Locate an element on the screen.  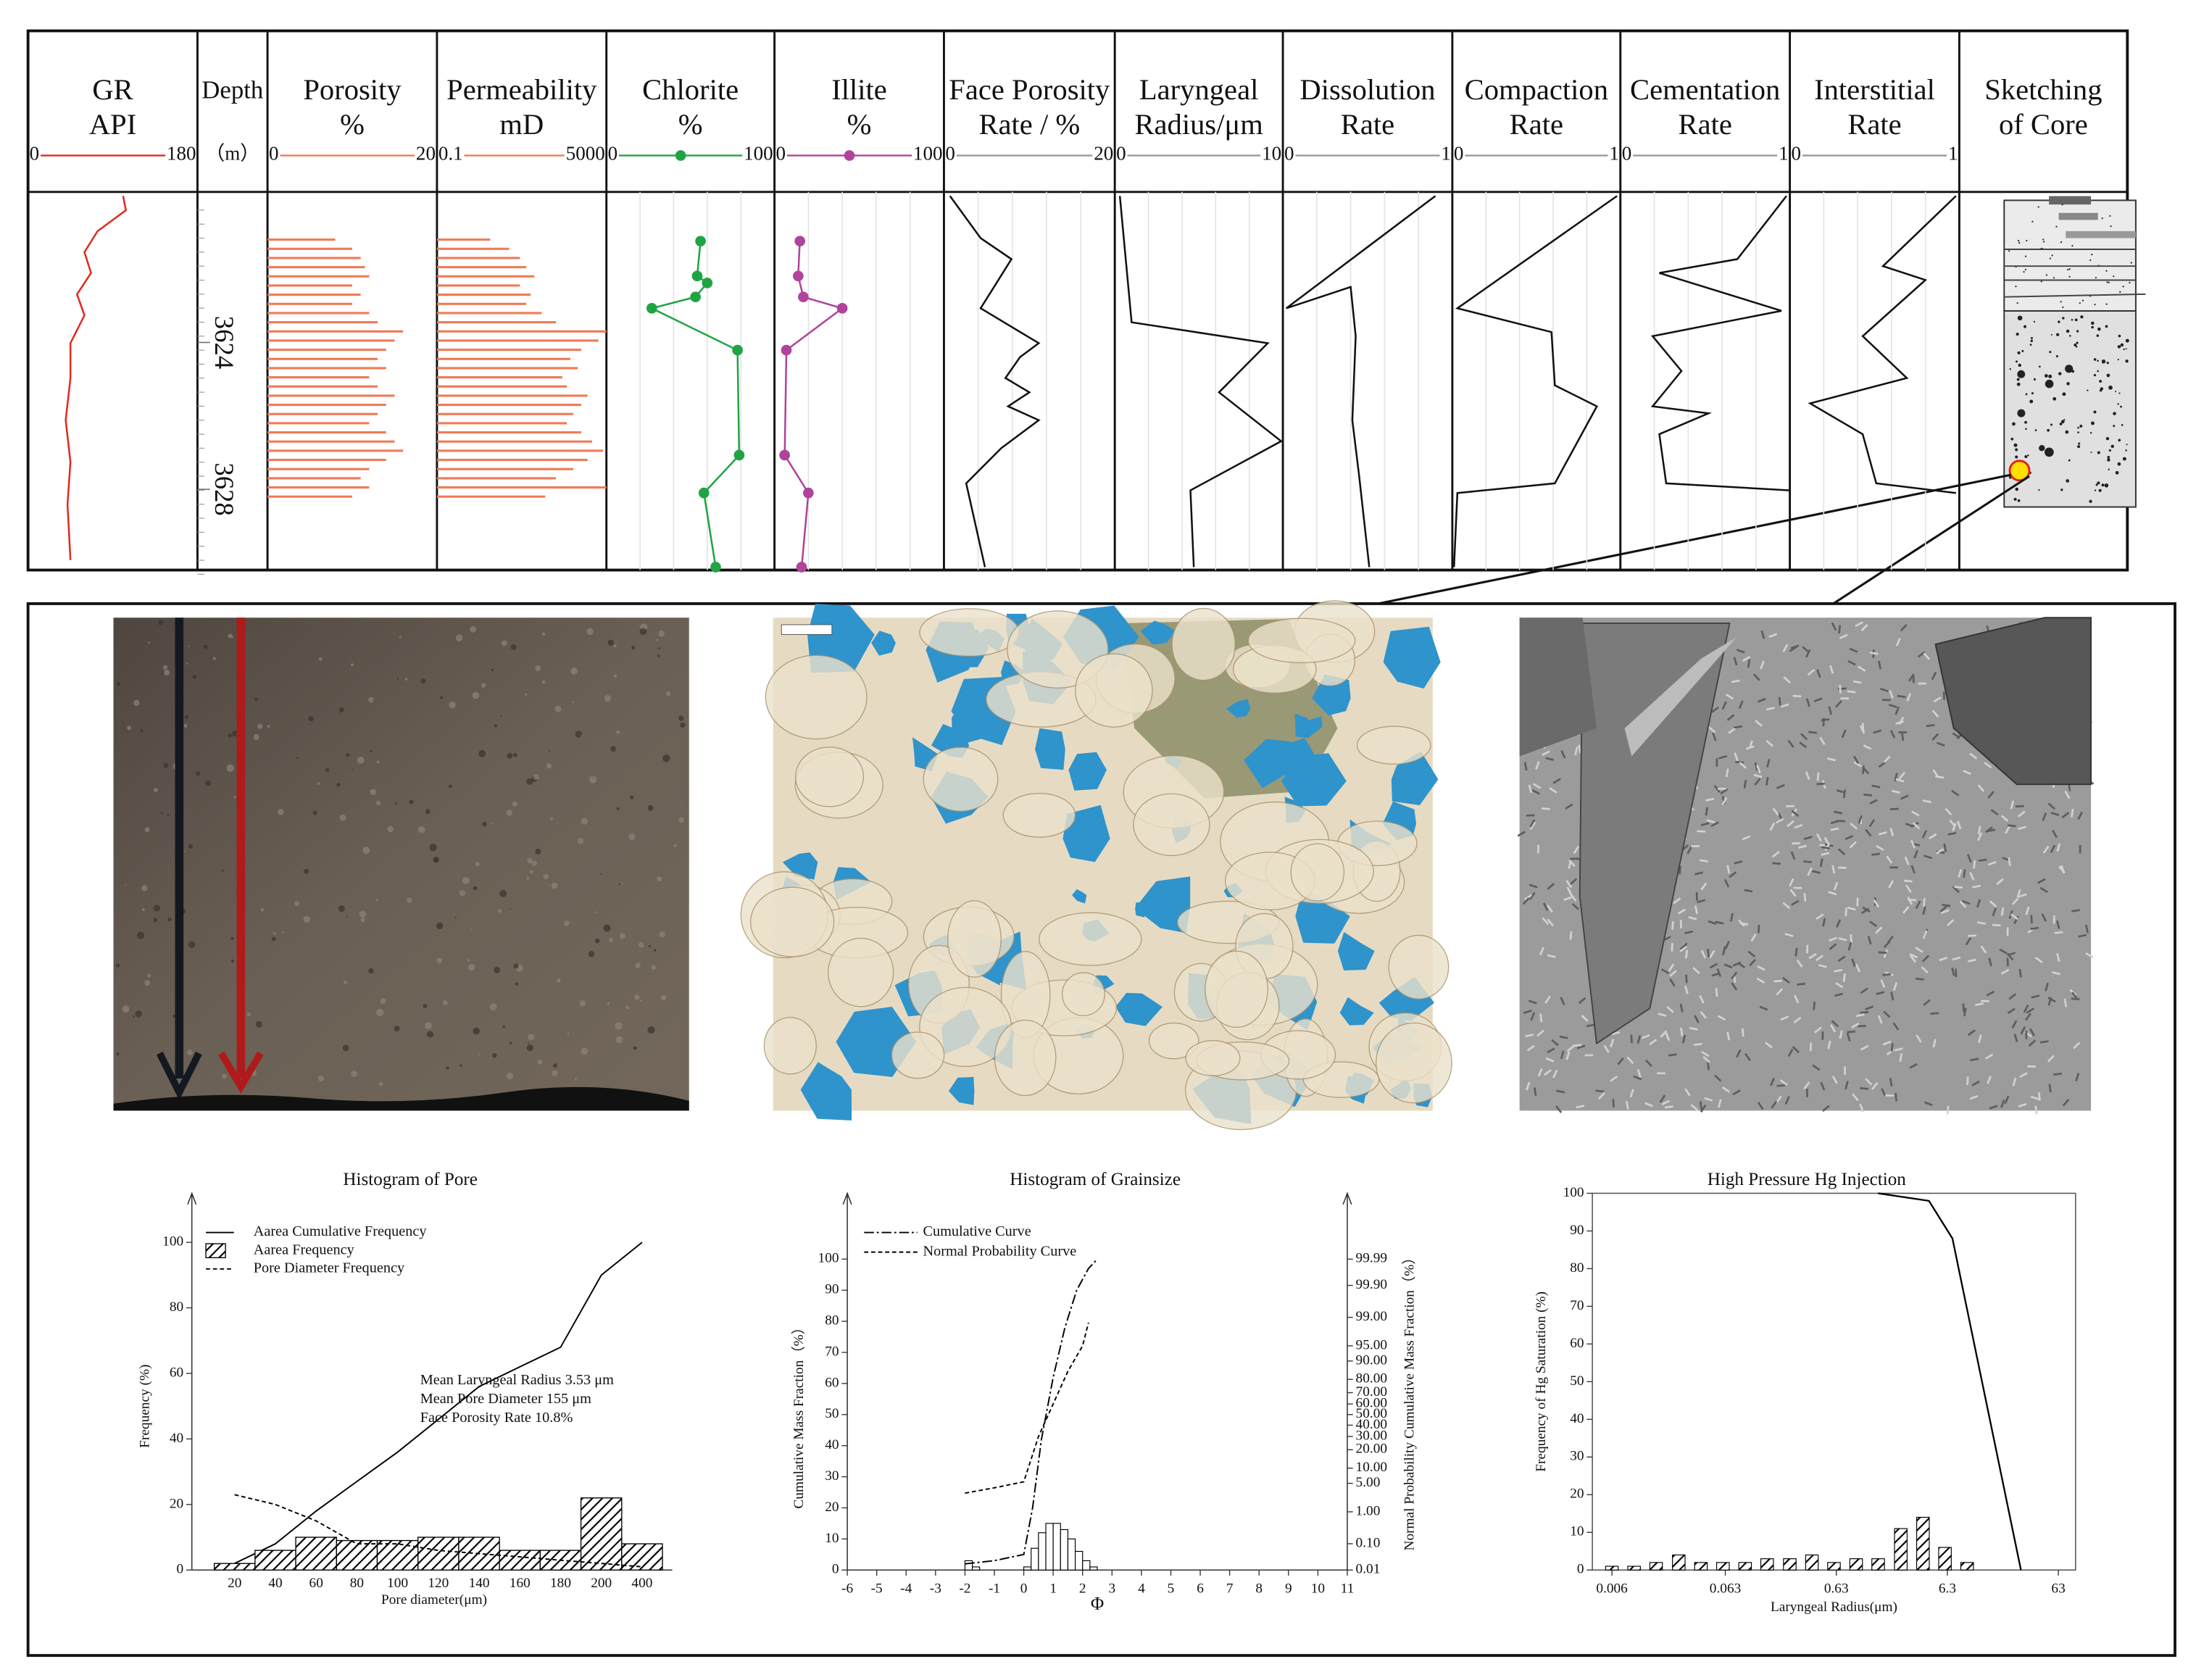
series-line is located at coordinates (438, 1531).